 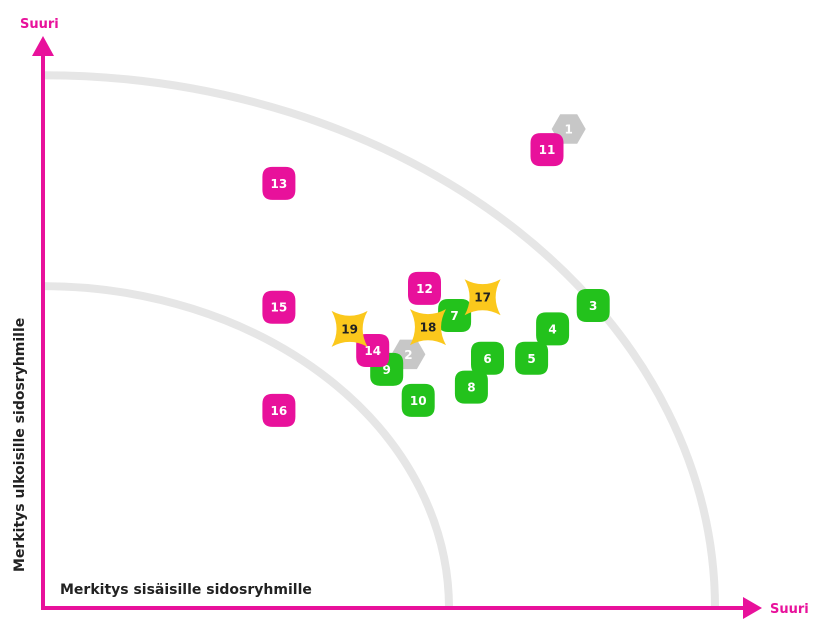 I want to click on data-point-label: 8, so click(x=471, y=388).